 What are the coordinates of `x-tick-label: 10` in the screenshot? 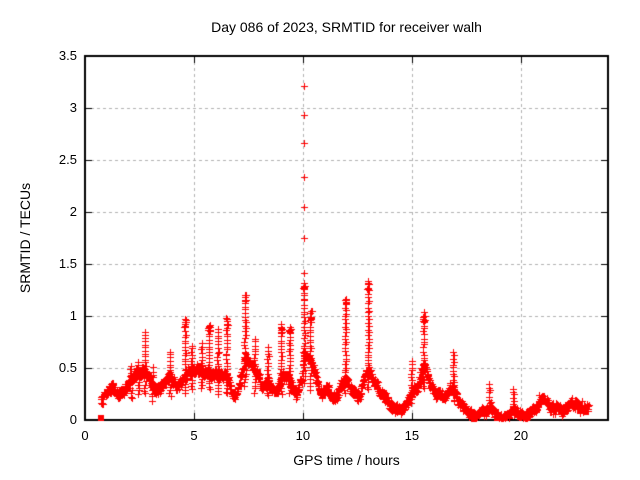 It's located at (303, 435).